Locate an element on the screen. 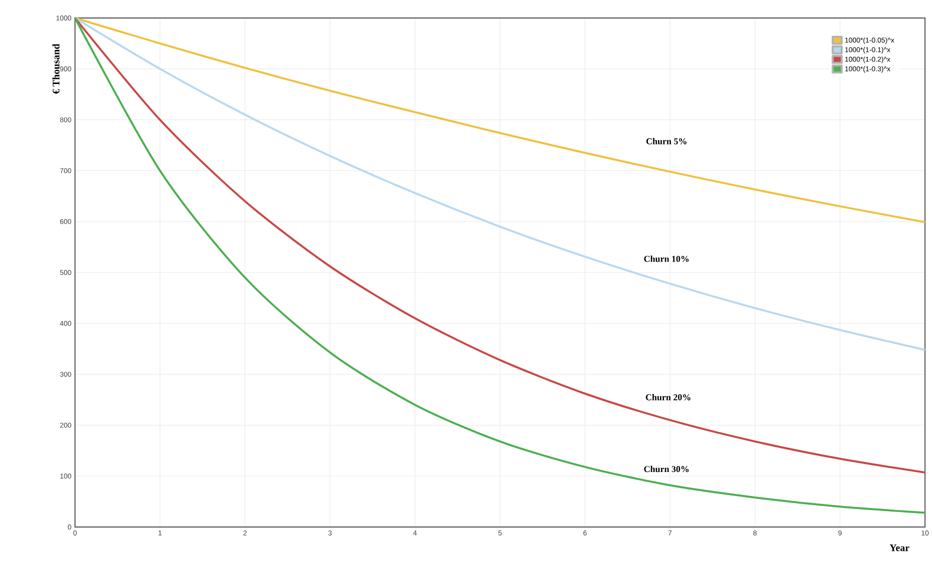 This screenshot has height=567, width=932. annotation: Churn 20% is located at coordinates (668, 397).